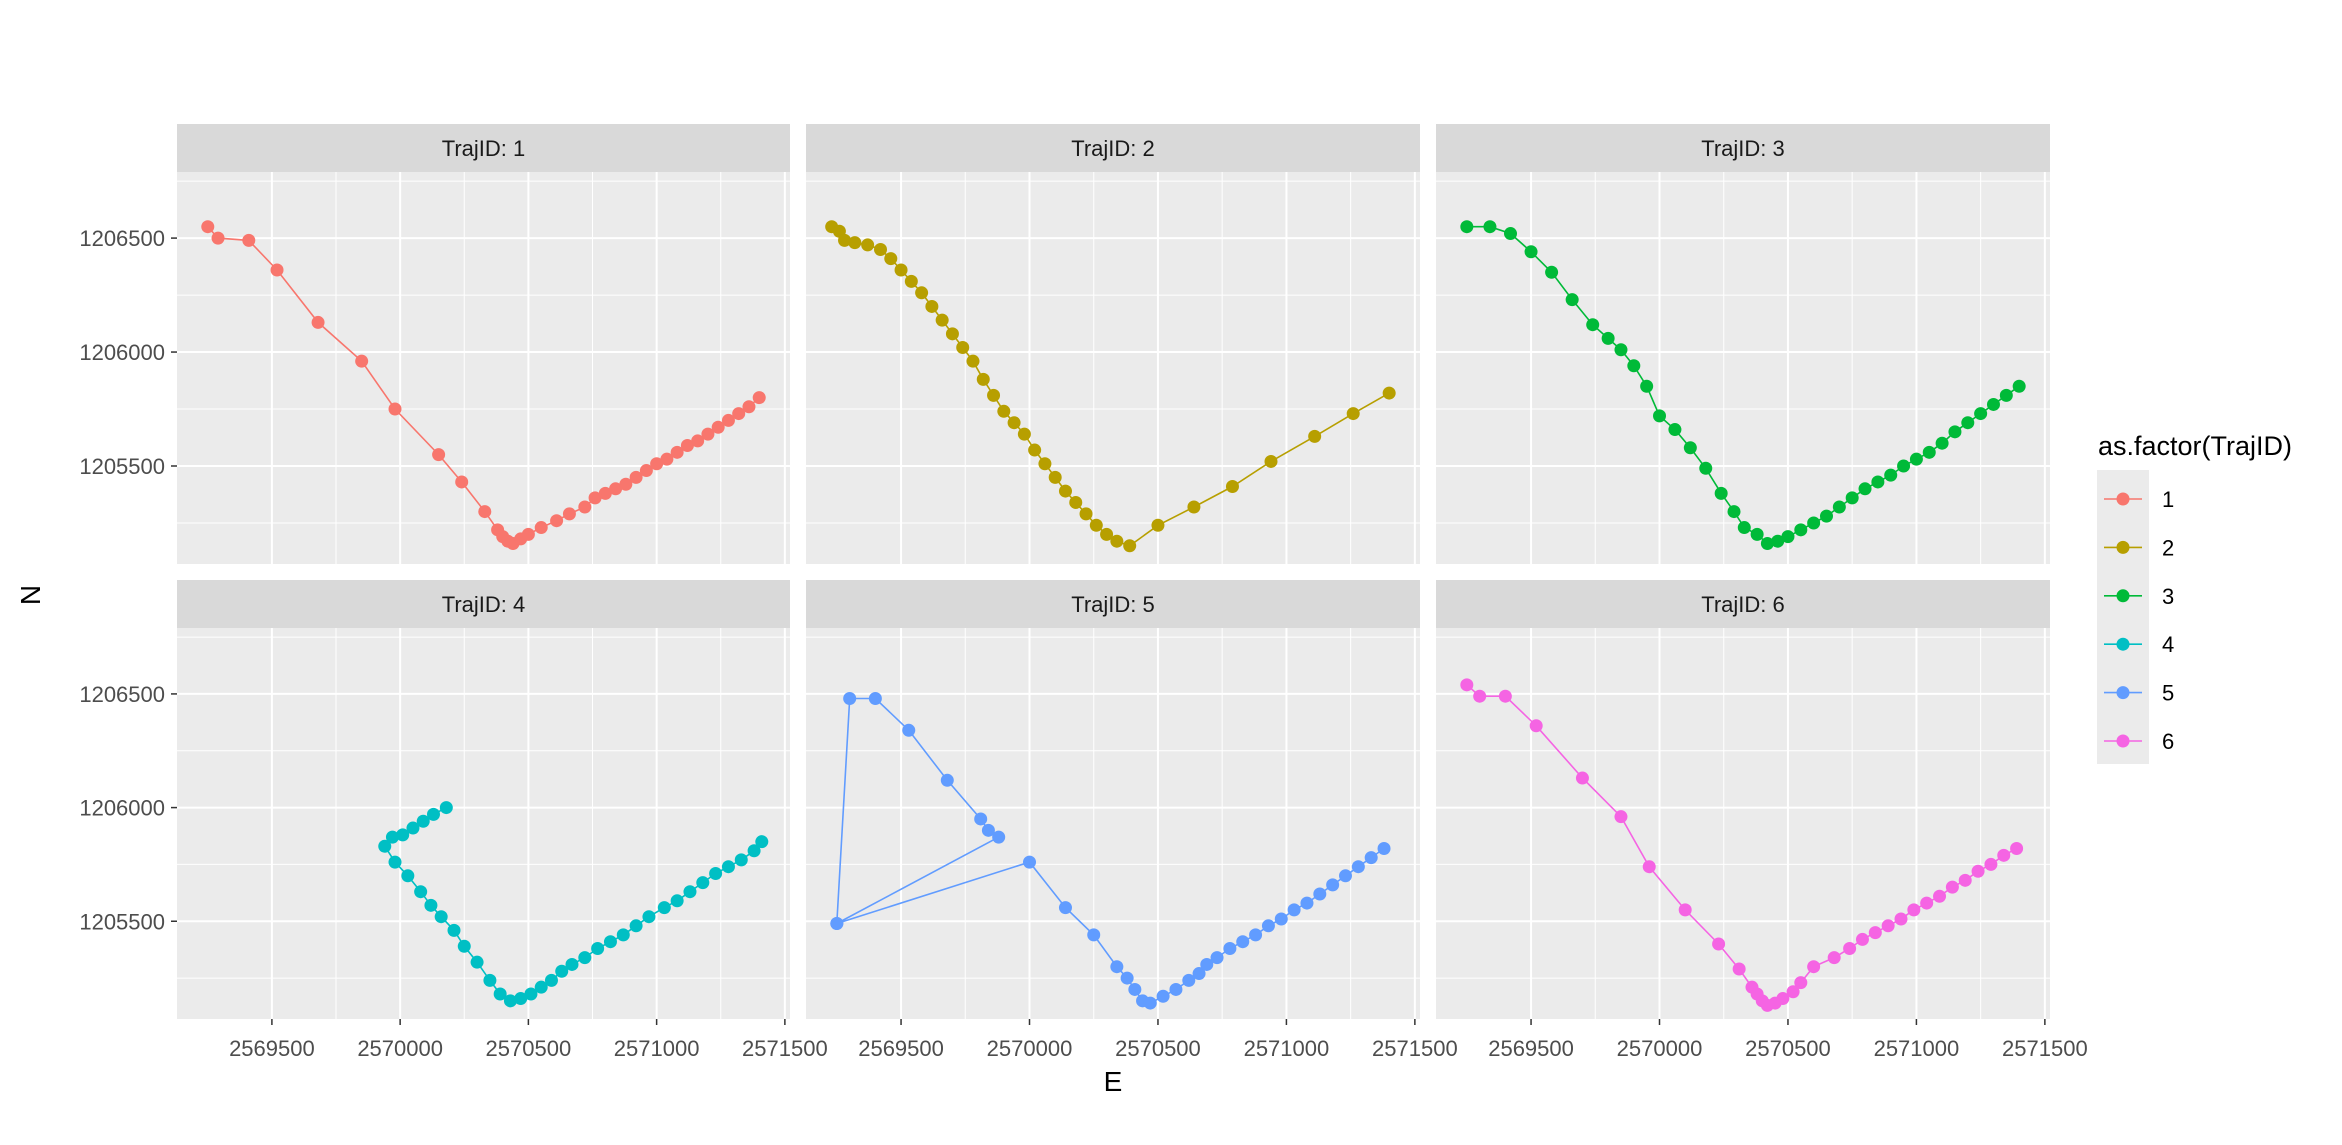 Image resolution: width=2342 pixels, height=1145 pixels. I want to click on legend-label: 2, so click(2168, 547).